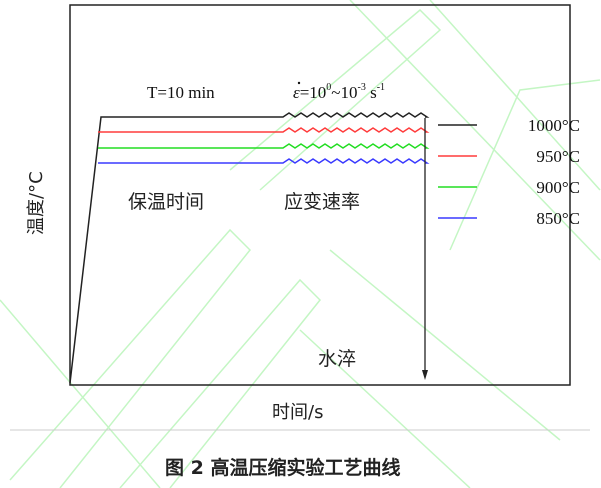  What do you see at coordinates (339, 92) in the screenshot?
I see `strain-rate-label: ε=100~10-3 s-1` at bounding box center [339, 92].